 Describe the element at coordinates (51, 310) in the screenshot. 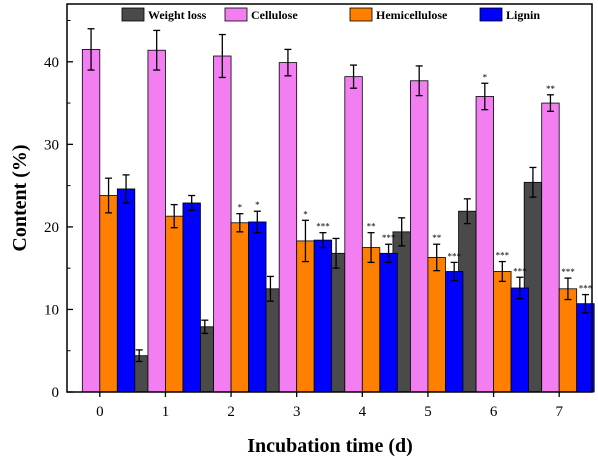

I see `y-tick-label: 10` at that location.